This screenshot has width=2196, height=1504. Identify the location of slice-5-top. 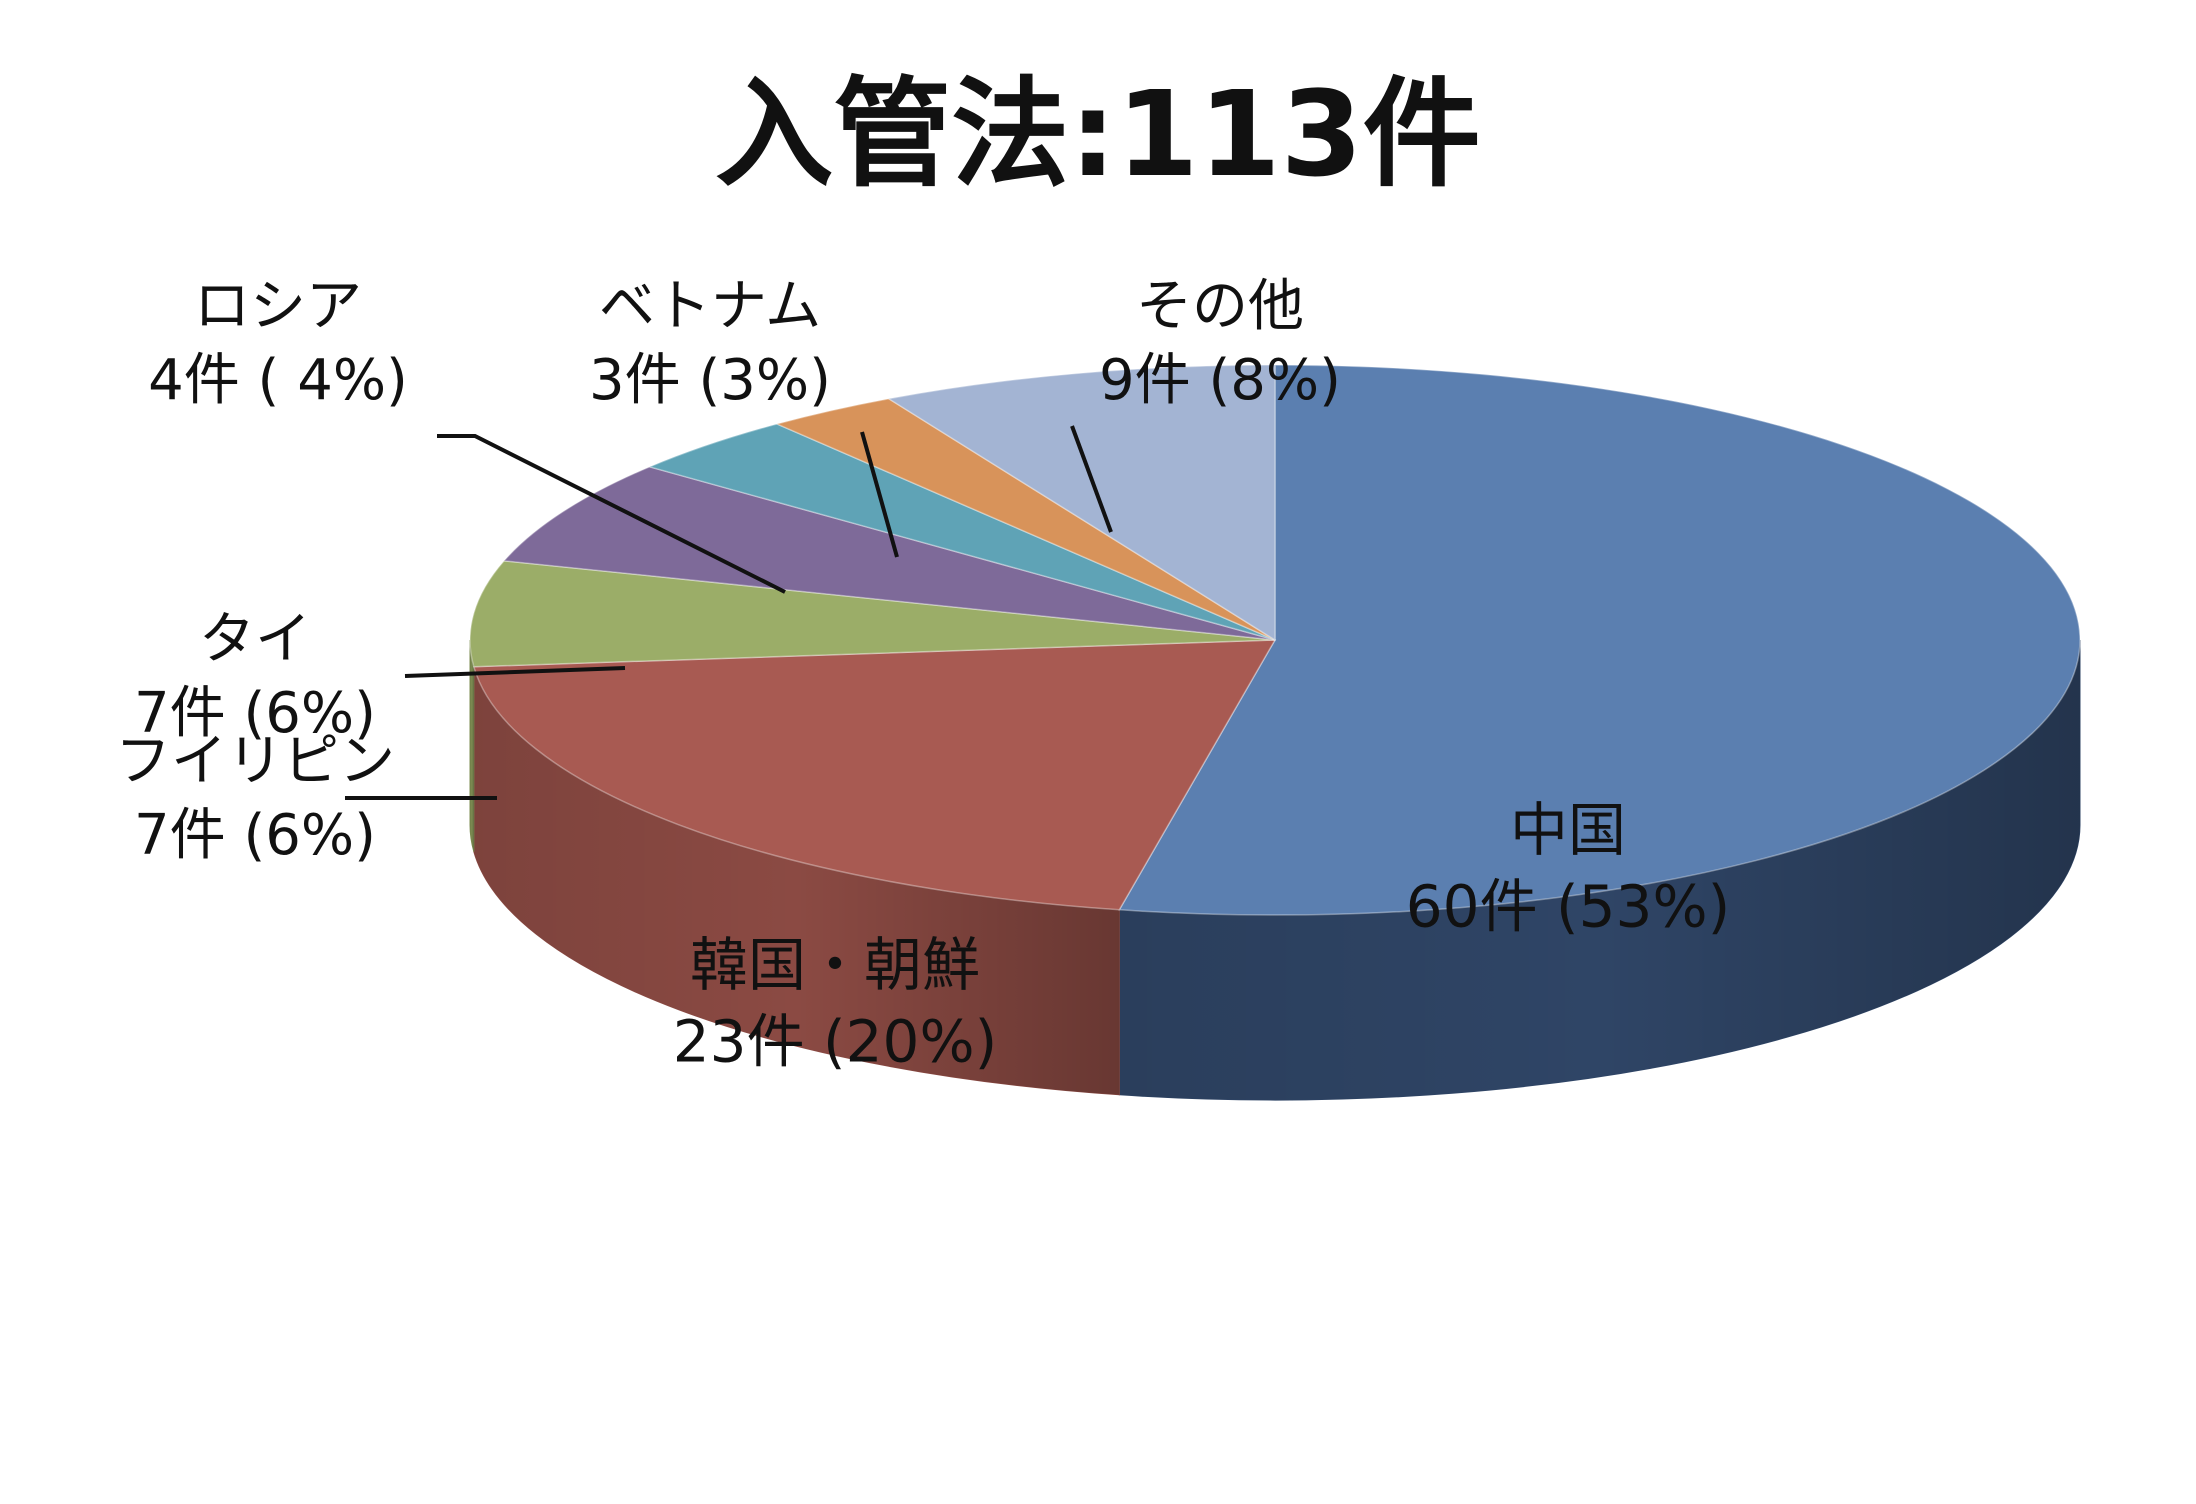
(961, 532).